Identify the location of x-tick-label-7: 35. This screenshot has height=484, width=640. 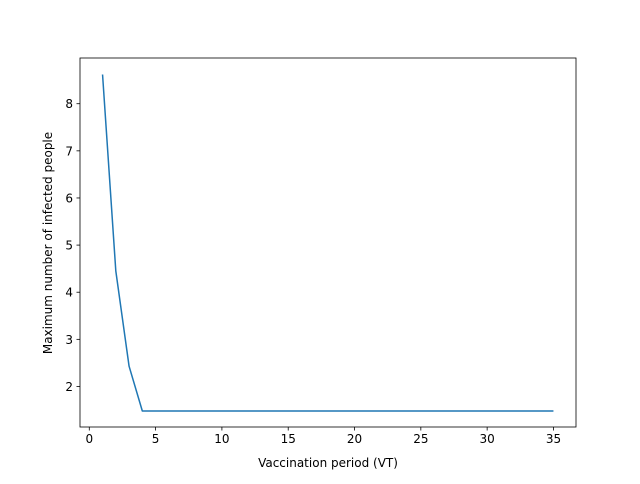
(553, 439).